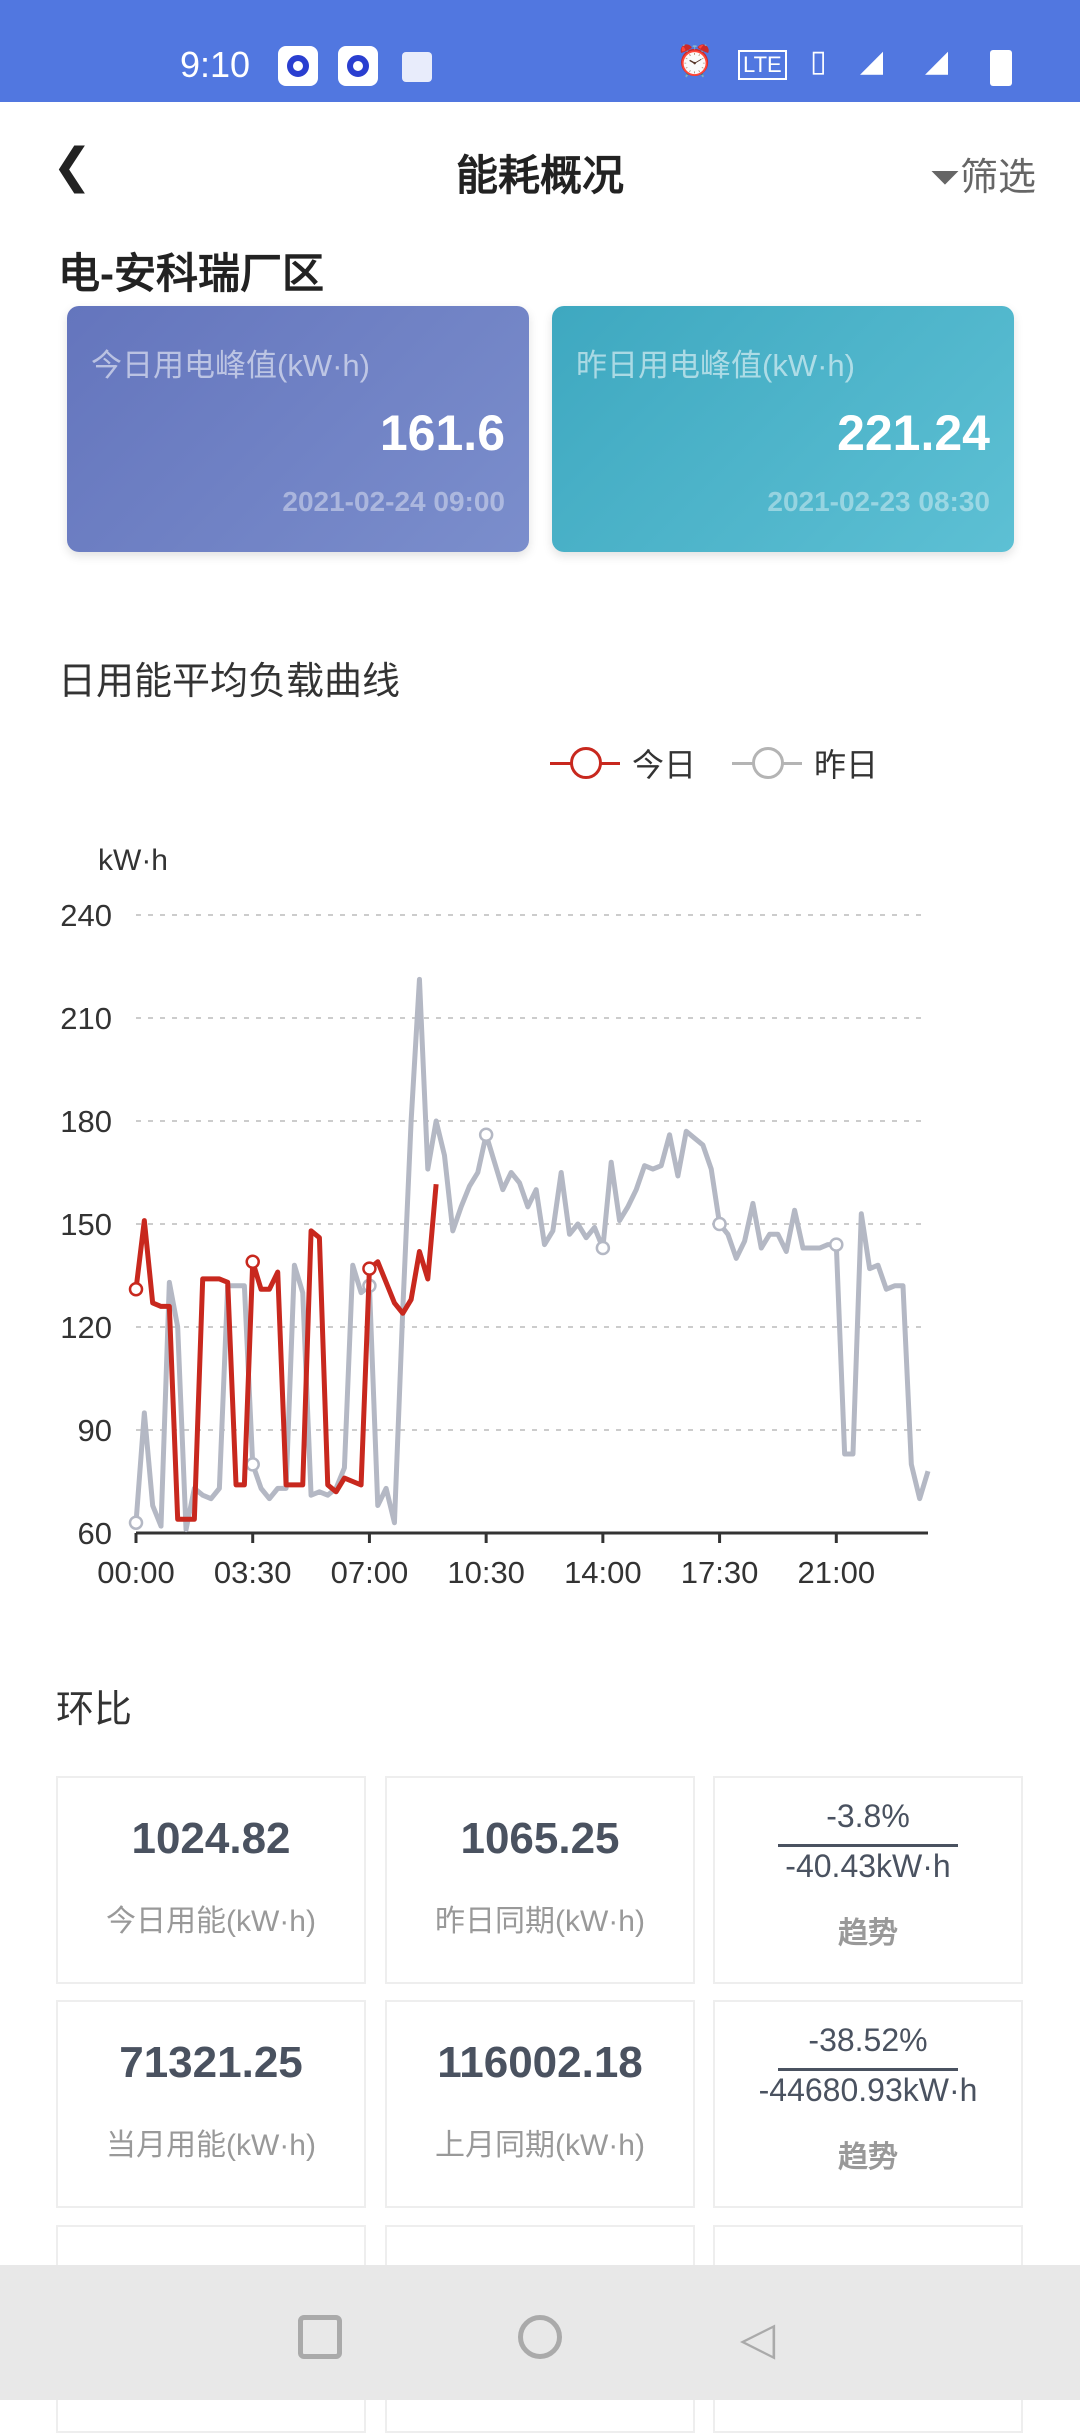 Image resolution: width=1080 pixels, height=2433 pixels. Describe the element at coordinates (95, 1533) in the screenshot. I see `y-tick-label: 60` at that location.